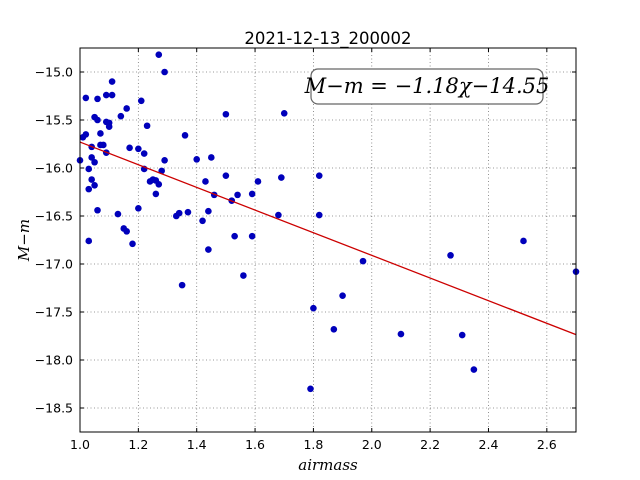  I want to click on chart-title: 2021-12-13_200002, so click(327, 39).